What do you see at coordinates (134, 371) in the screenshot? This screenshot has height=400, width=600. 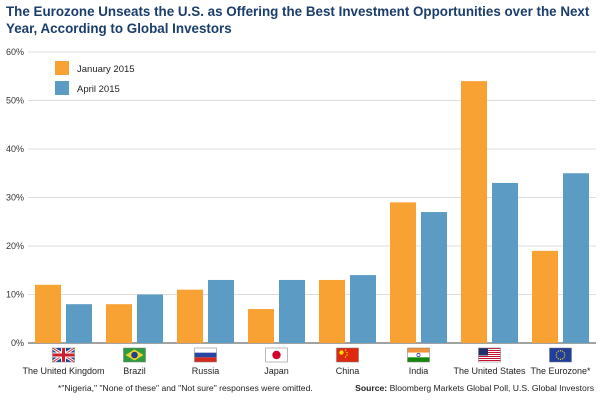 I see `category-label: Brazil` at bounding box center [134, 371].